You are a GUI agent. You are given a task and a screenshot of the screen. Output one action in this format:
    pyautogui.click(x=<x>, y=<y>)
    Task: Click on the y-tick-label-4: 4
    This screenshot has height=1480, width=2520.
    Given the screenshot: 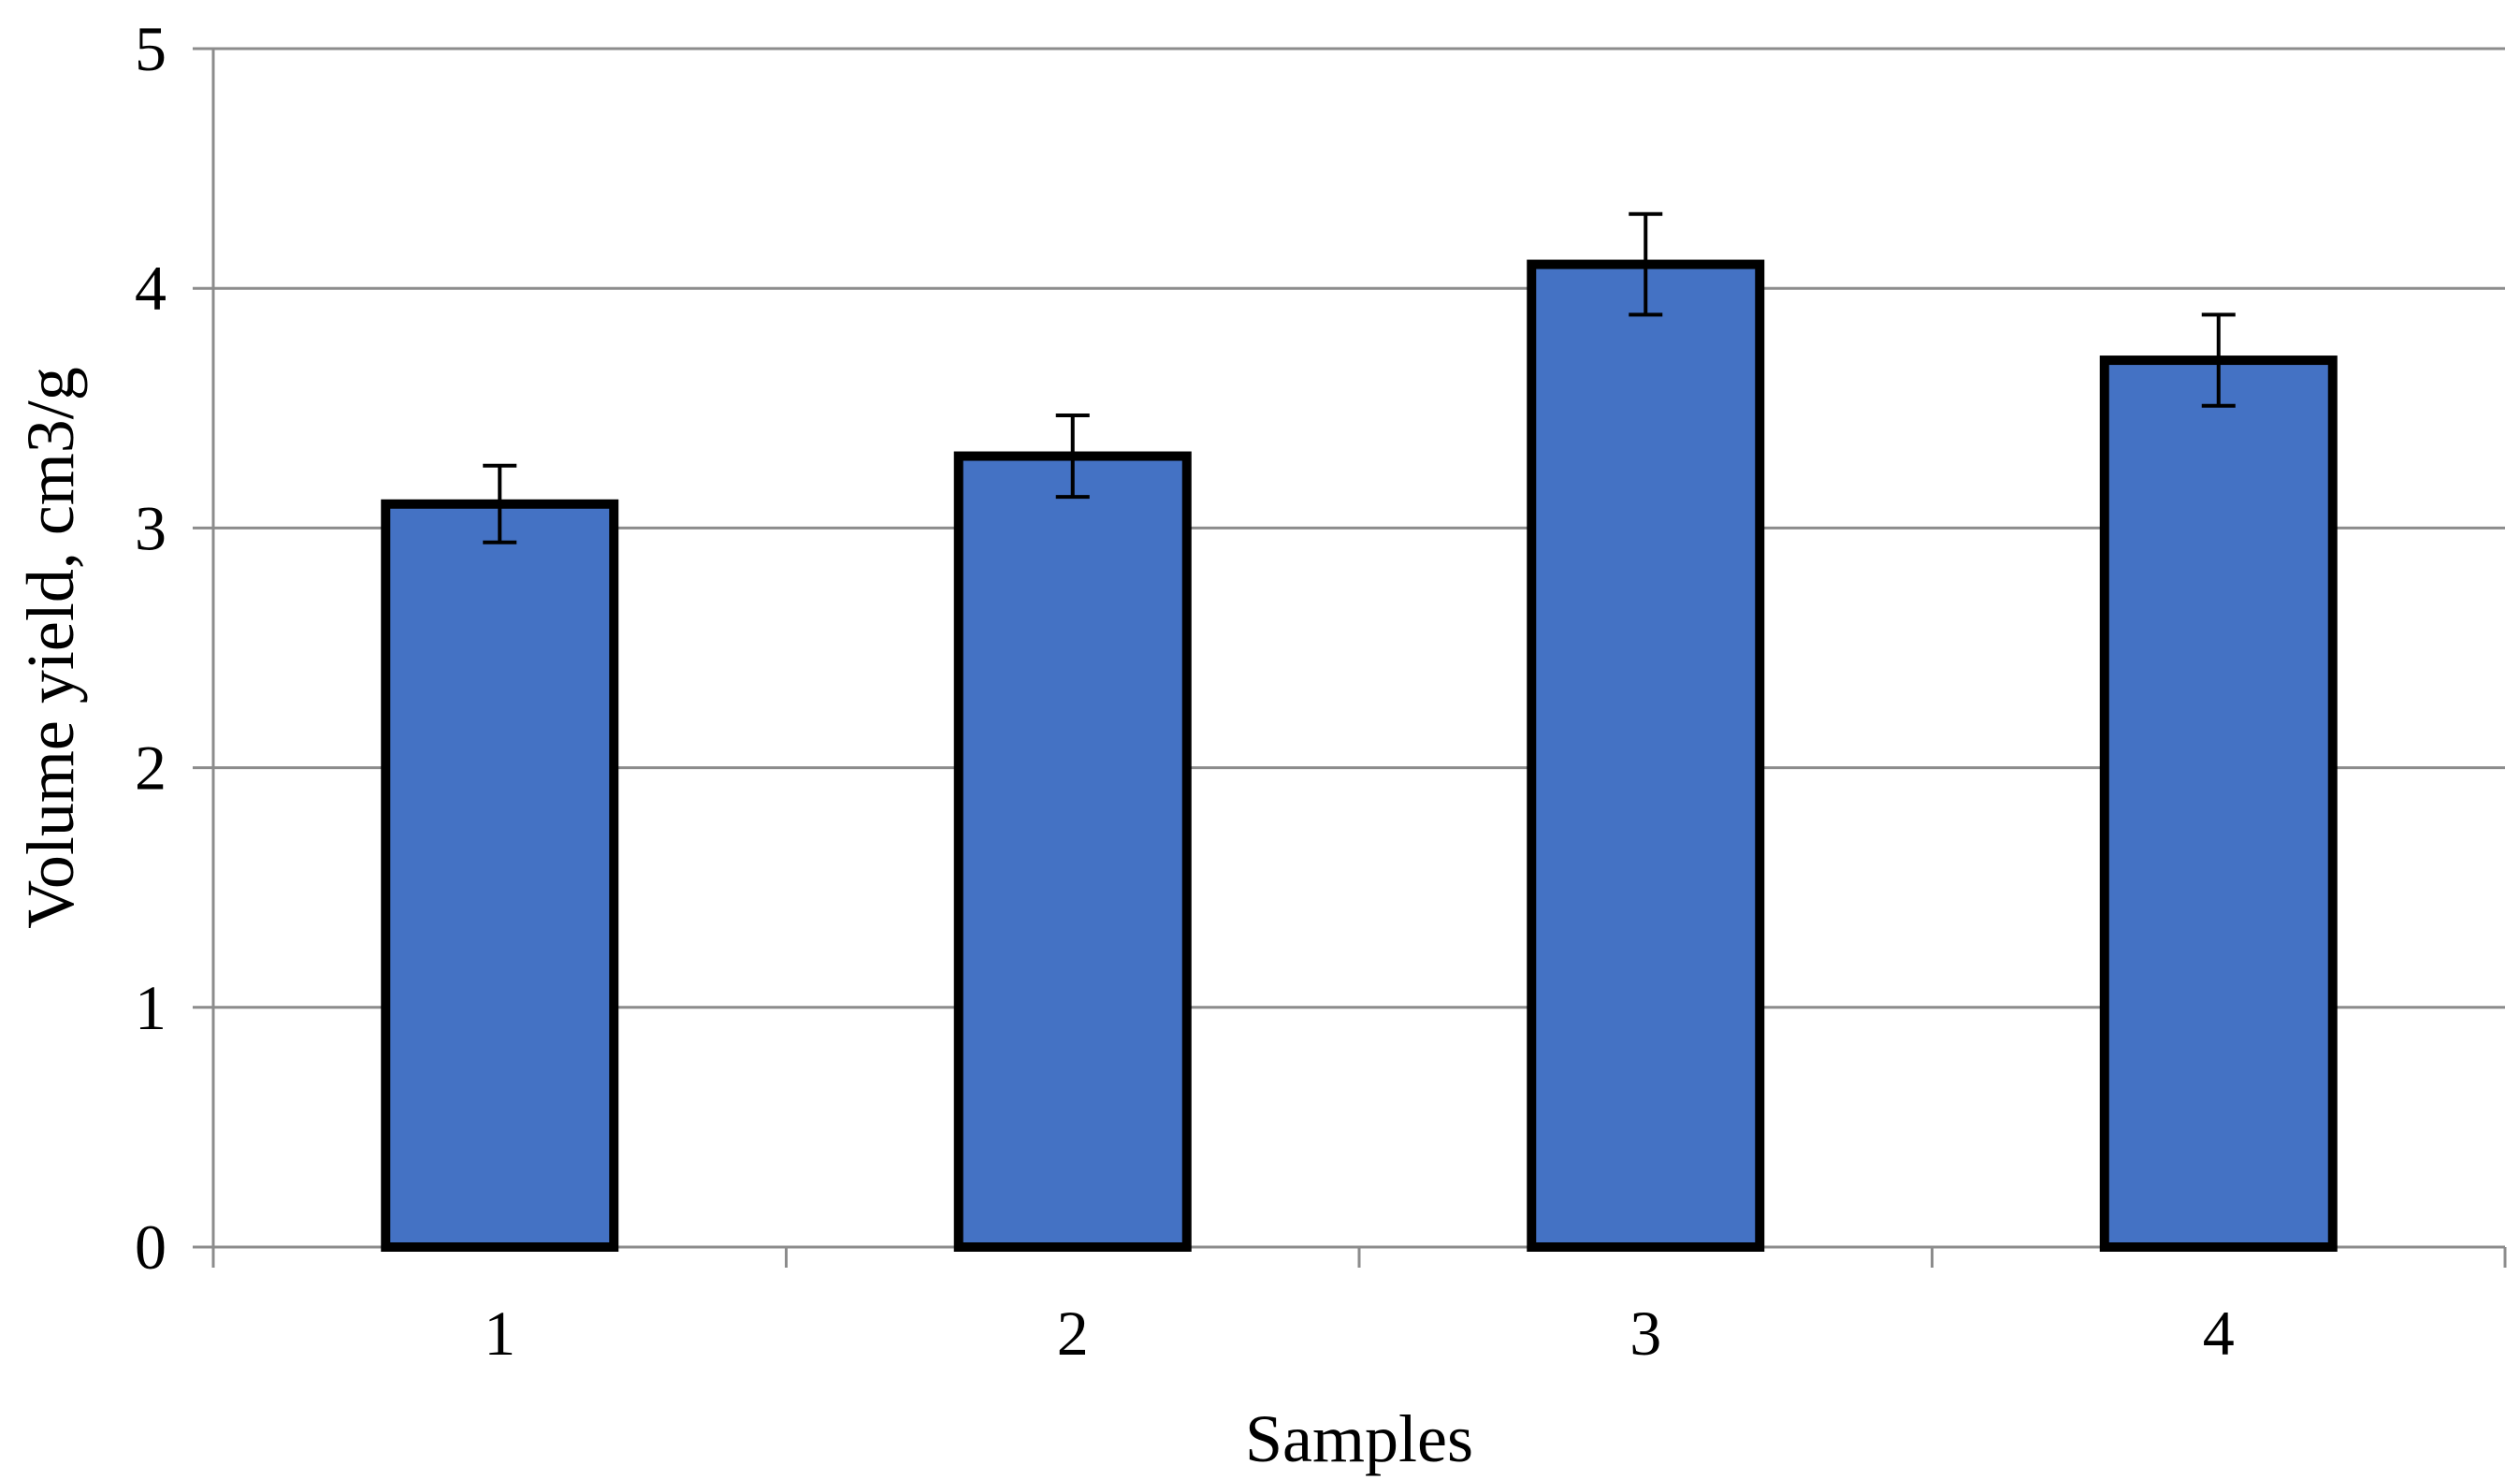 What is the action you would take?
    pyautogui.click(x=151, y=288)
    